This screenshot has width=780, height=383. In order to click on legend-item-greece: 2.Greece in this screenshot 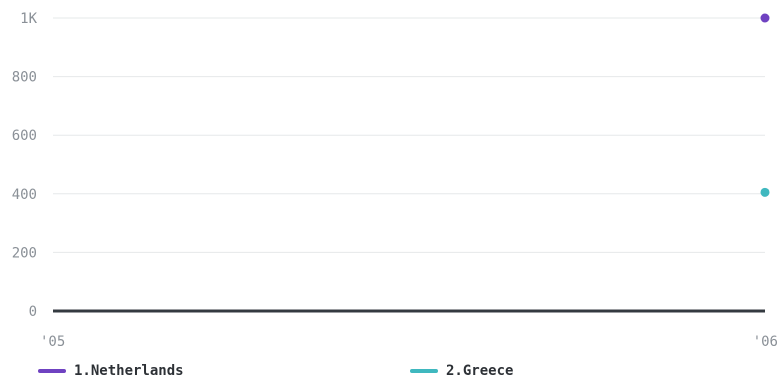, I will do `click(461, 371)`.